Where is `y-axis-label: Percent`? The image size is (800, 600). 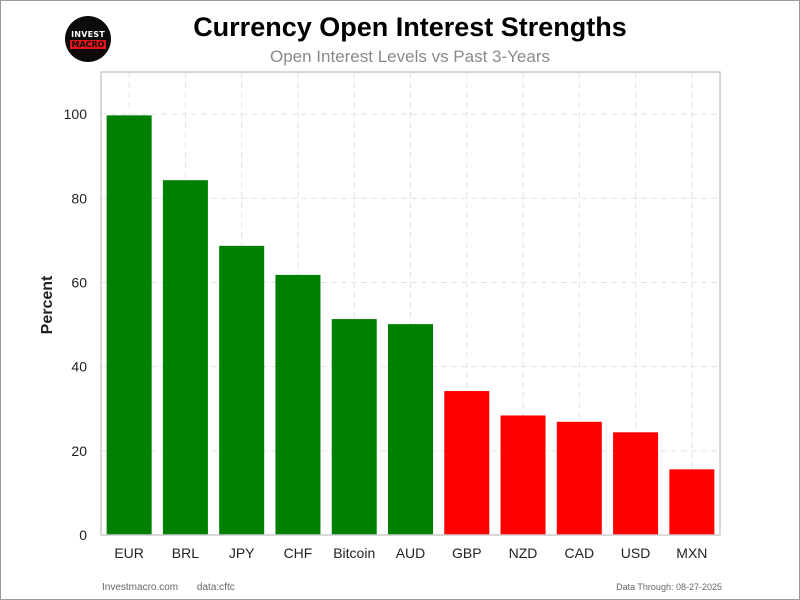 y-axis-label: Percent is located at coordinates (47, 304).